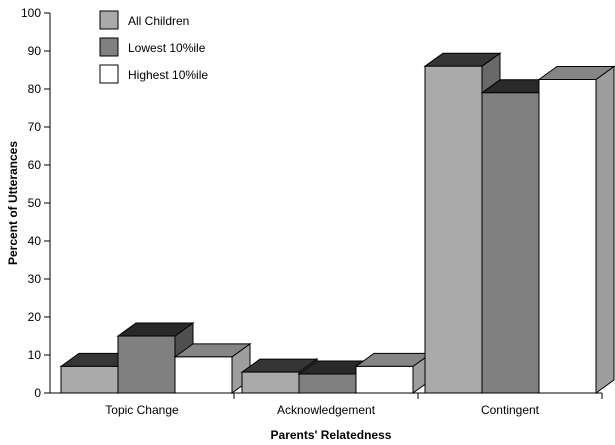  I want to click on y-tick-label: 100, so click(31, 13).